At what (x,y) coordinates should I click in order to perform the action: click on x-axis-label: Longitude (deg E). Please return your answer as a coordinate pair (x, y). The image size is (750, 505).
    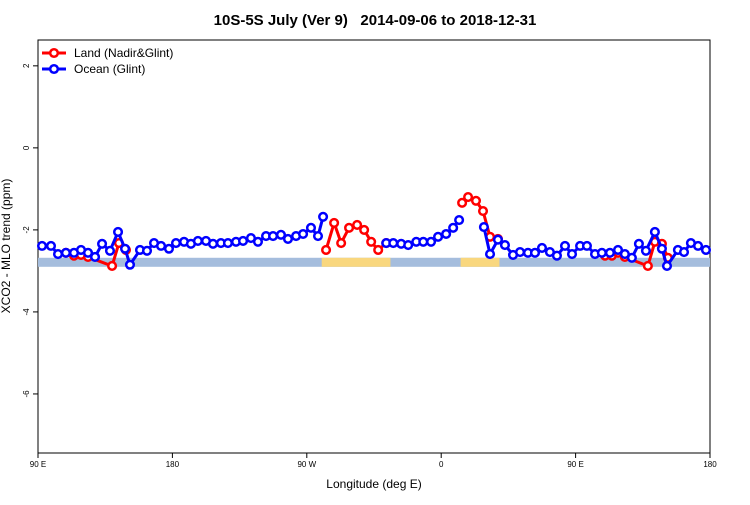
    Looking at the image, I should click on (373, 484).